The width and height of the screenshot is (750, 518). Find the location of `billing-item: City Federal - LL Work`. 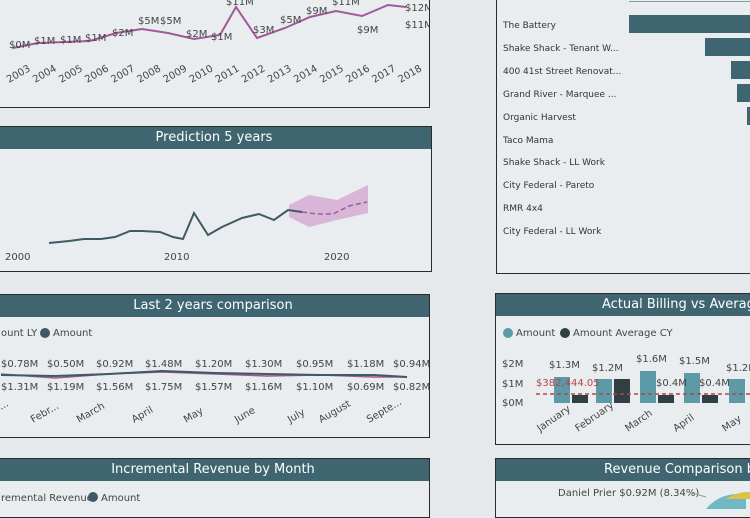

billing-item: City Federal - LL Work is located at coordinates (552, 232).